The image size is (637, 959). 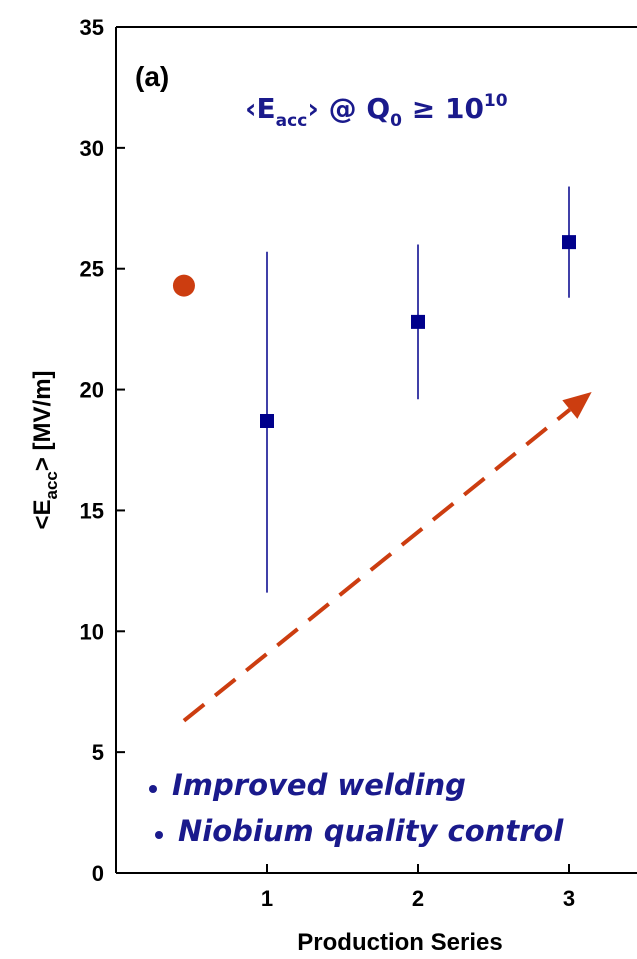 What do you see at coordinates (42, 515) in the screenshot?
I see `ylabel-pre: <E` at bounding box center [42, 515].